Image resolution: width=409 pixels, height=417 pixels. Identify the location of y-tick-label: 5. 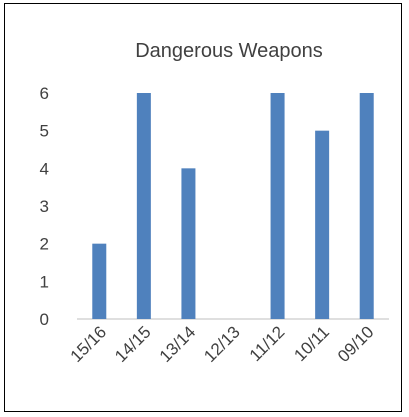
(44, 131).